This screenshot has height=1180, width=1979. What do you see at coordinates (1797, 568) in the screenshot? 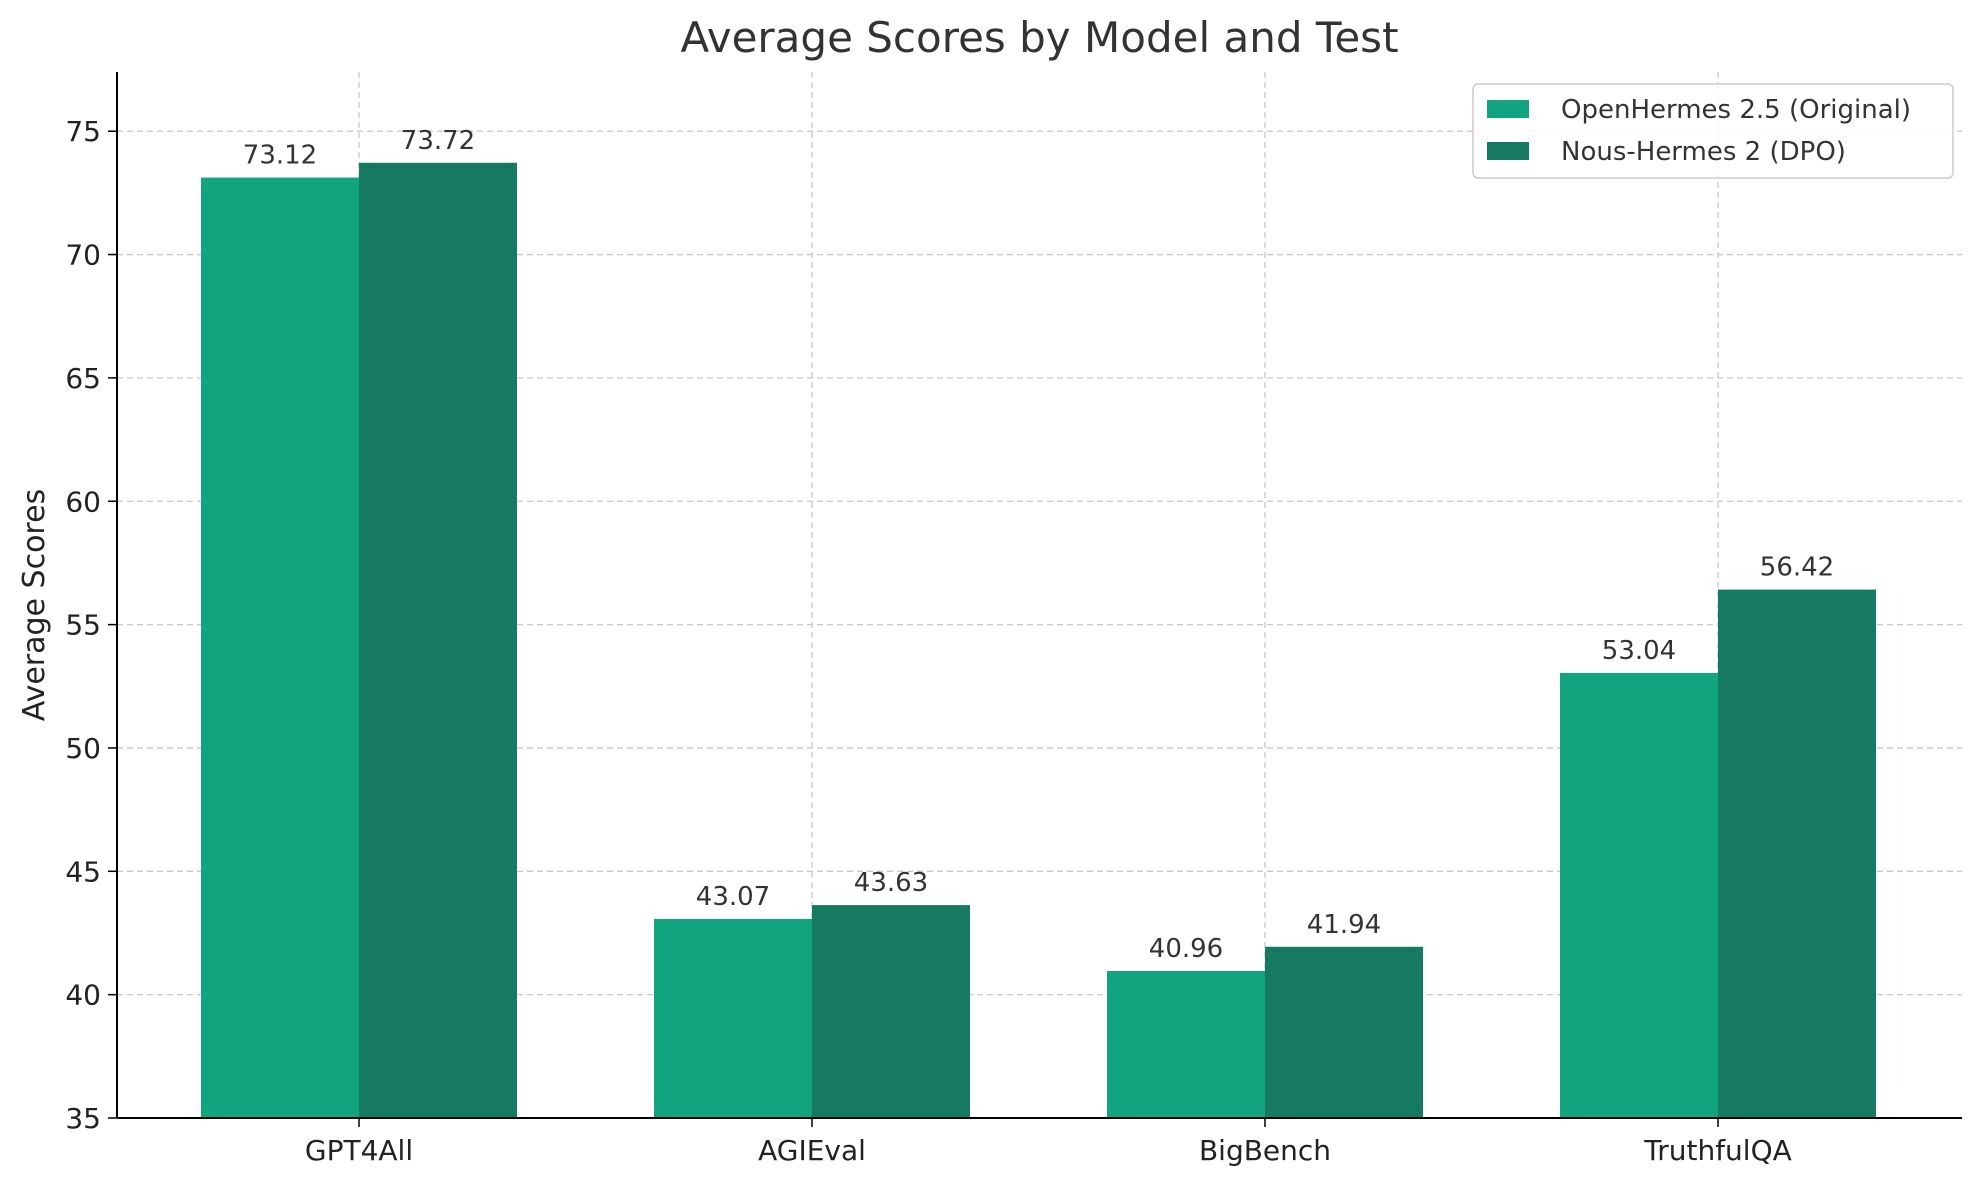
I see `data-label: 56.42` at bounding box center [1797, 568].